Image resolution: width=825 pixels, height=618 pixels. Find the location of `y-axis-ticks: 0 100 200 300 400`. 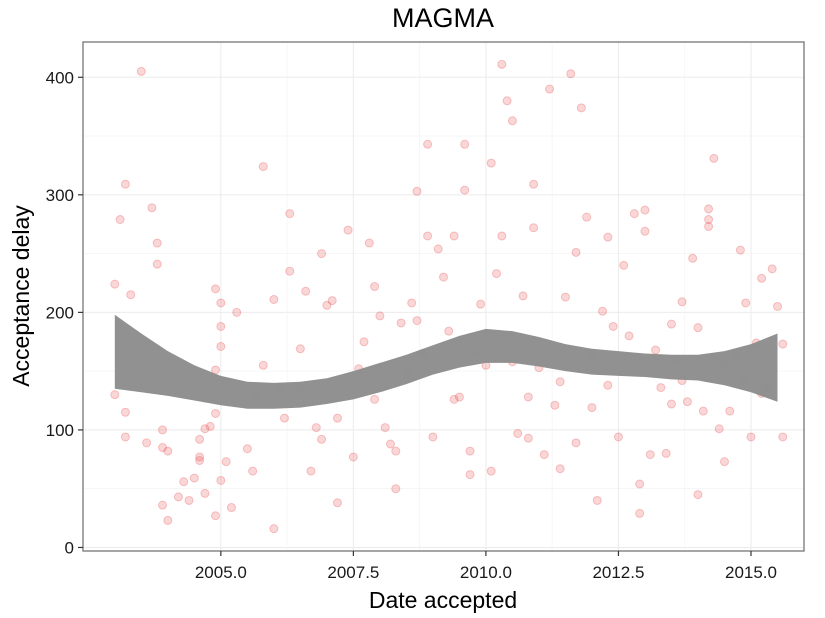

y-axis-ticks: 0 100 200 300 400 is located at coordinates (64, 312).